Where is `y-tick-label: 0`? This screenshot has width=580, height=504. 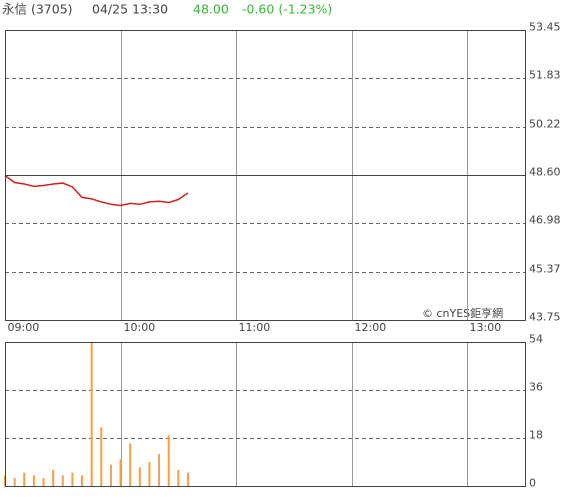
y-tick-label: 0 is located at coordinates (532, 483).